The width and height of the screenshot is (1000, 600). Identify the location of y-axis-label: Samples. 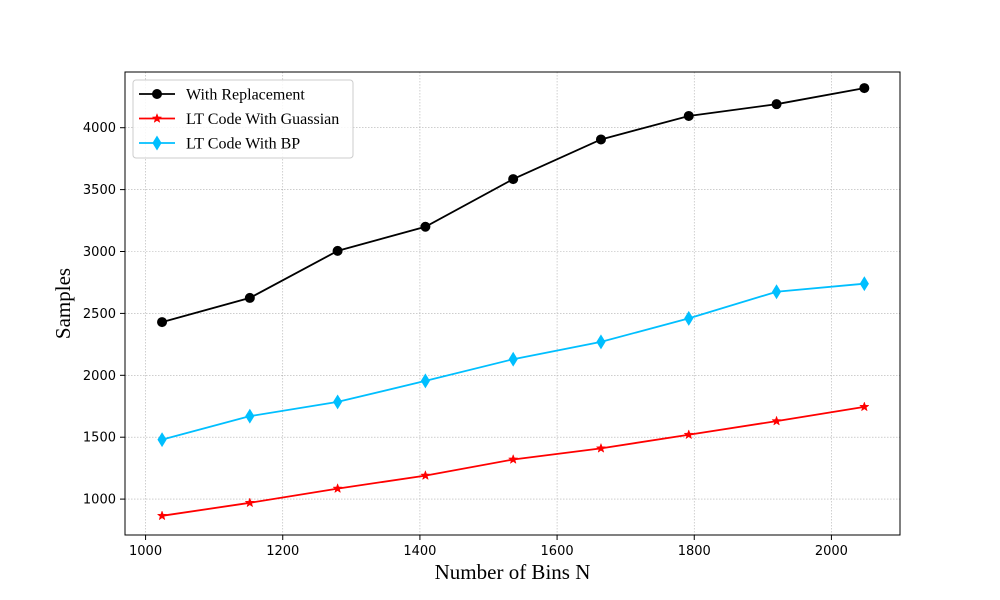
(63, 303).